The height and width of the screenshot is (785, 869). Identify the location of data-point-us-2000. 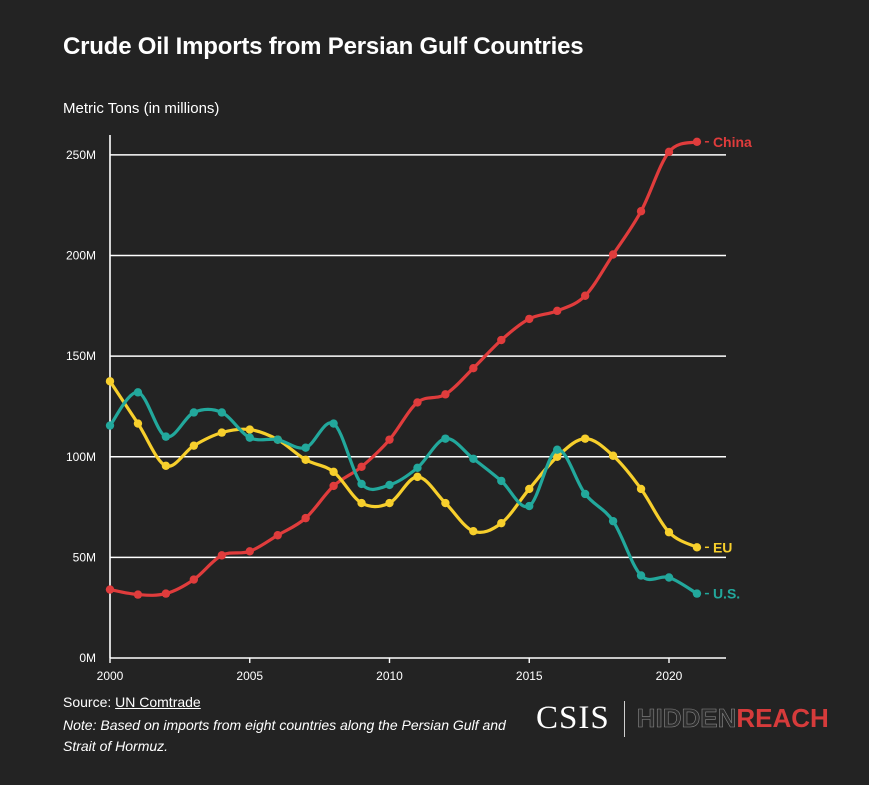
(110, 425).